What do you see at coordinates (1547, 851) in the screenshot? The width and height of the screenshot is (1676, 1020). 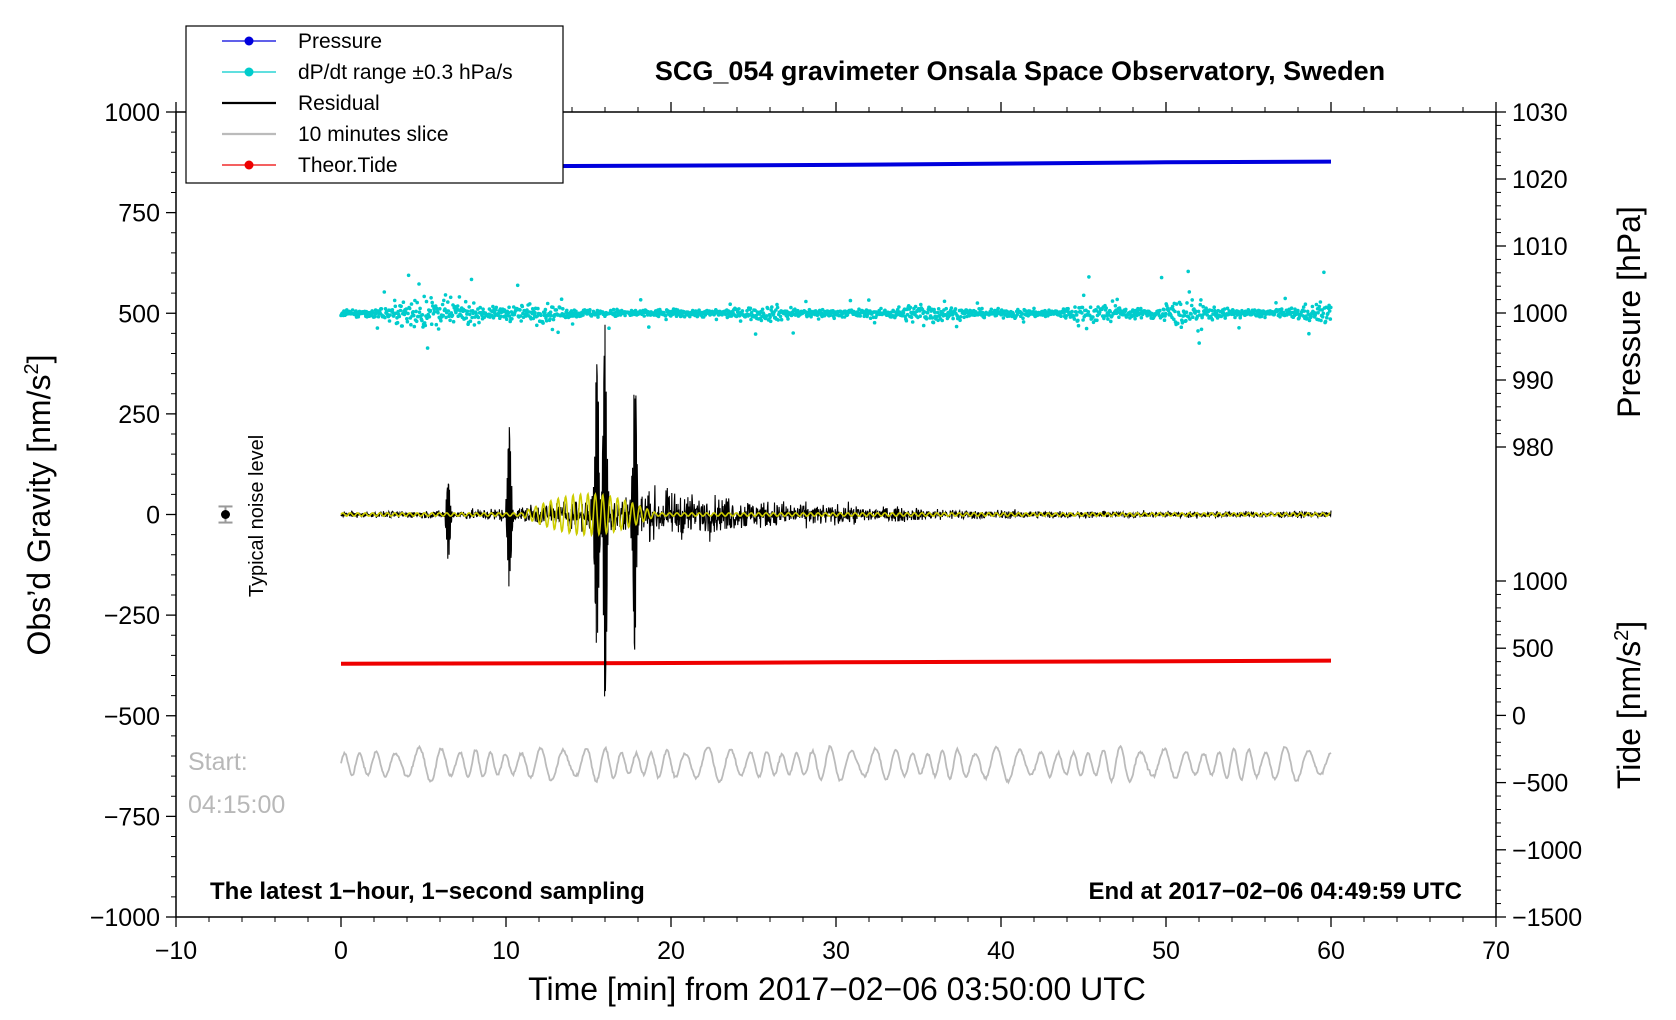 I see `tide-tick-label: −1000` at bounding box center [1547, 851].